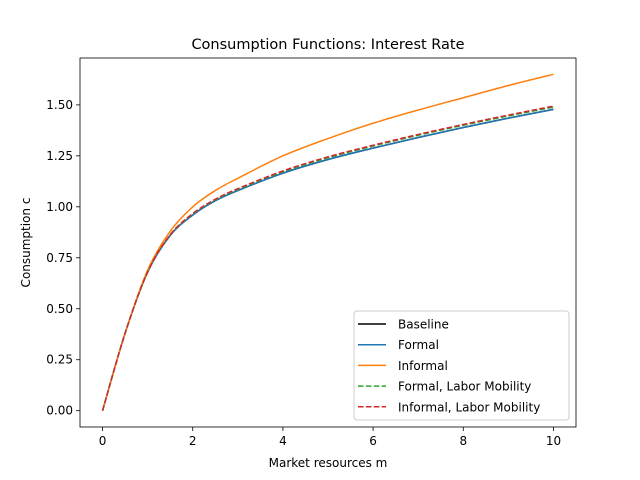 The height and width of the screenshot is (480, 640). What do you see at coordinates (373, 441) in the screenshot?
I see `x-tick-label: 6` at bounding box center [373, 441].